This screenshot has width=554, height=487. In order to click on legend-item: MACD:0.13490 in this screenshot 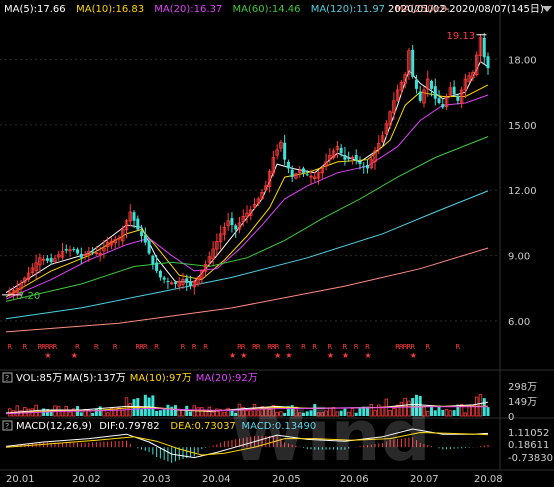, I will do `click(279, 426)`.